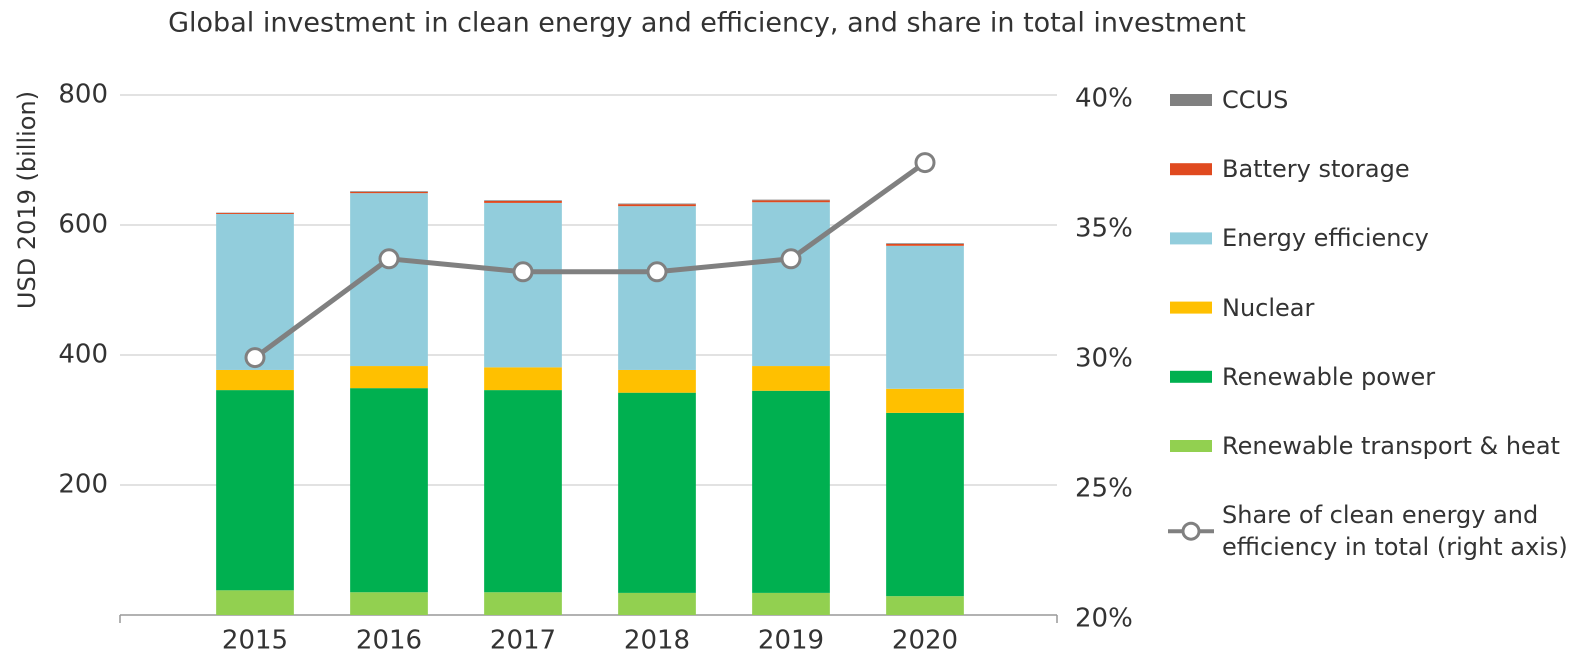 The height and width of the screenshot is (661, 1587). Describe the element at coordinates (27, 200) in the screenshot. I see `y-axis-label: USD 2019 (billion)` at that location.